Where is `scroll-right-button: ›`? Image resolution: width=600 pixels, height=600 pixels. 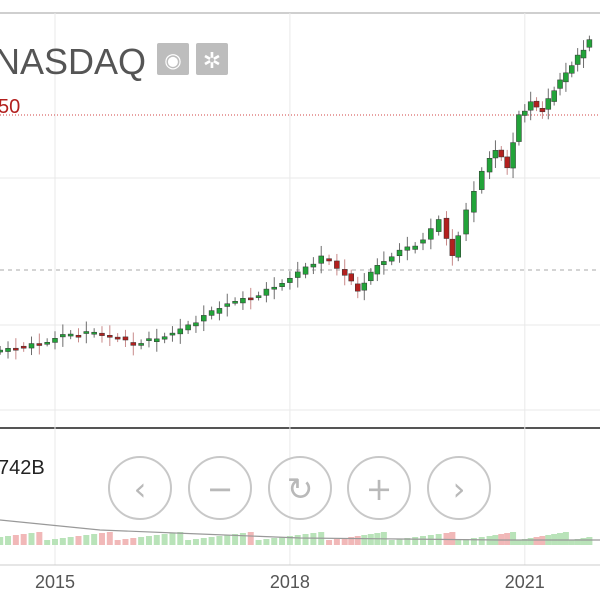
scroll-right-button: › is located at coordinates (459, 488).